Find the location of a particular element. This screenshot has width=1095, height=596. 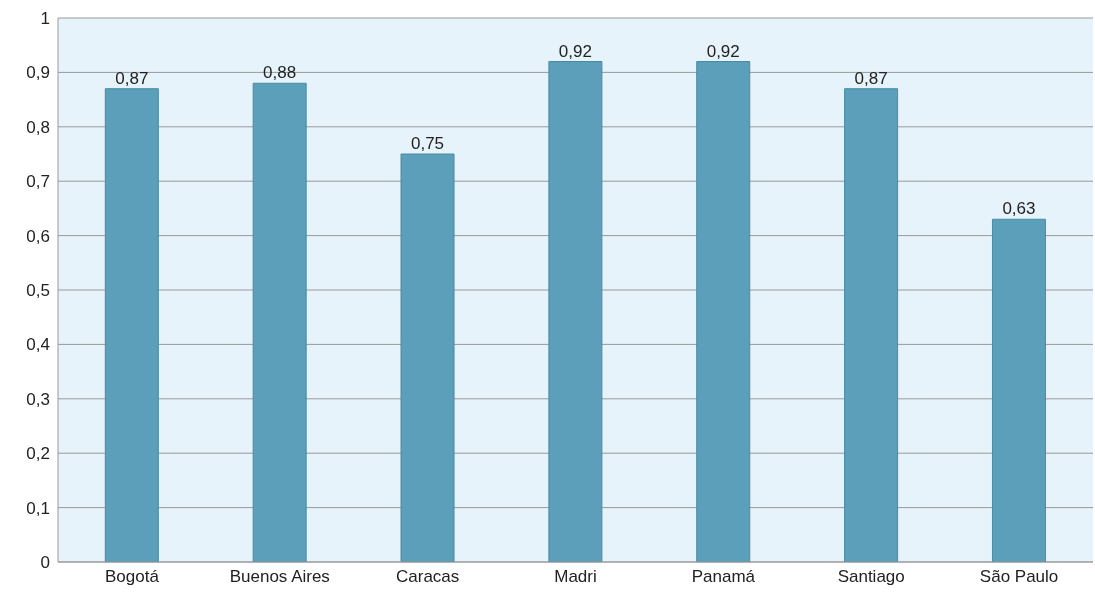

y-tick-label: 0,6 is located at coordinates (38, 236).